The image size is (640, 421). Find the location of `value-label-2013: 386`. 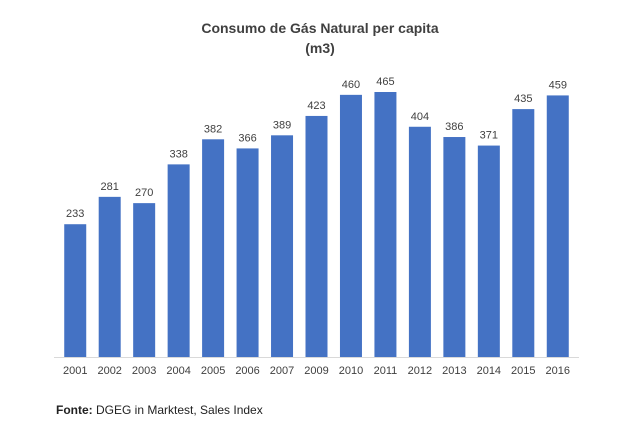

value-label-2013: 386 is located at coordinates (454, 127).